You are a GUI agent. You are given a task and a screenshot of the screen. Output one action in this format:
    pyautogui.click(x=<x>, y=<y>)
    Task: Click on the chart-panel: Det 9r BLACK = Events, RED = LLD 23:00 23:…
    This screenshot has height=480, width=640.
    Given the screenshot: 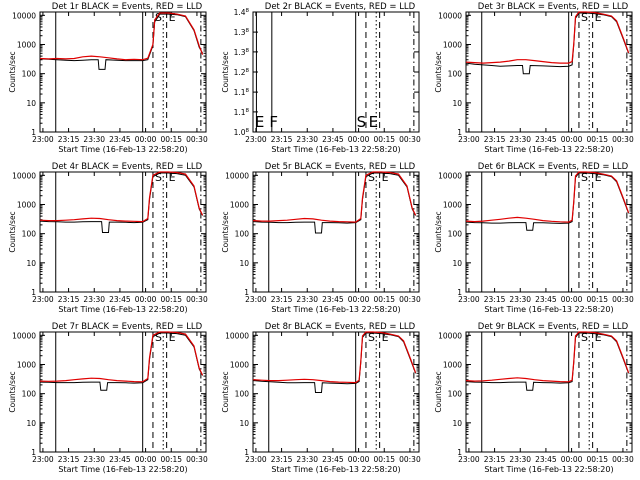 What is the action you would take?
    pyautogui.click(x=534, y=398)
    